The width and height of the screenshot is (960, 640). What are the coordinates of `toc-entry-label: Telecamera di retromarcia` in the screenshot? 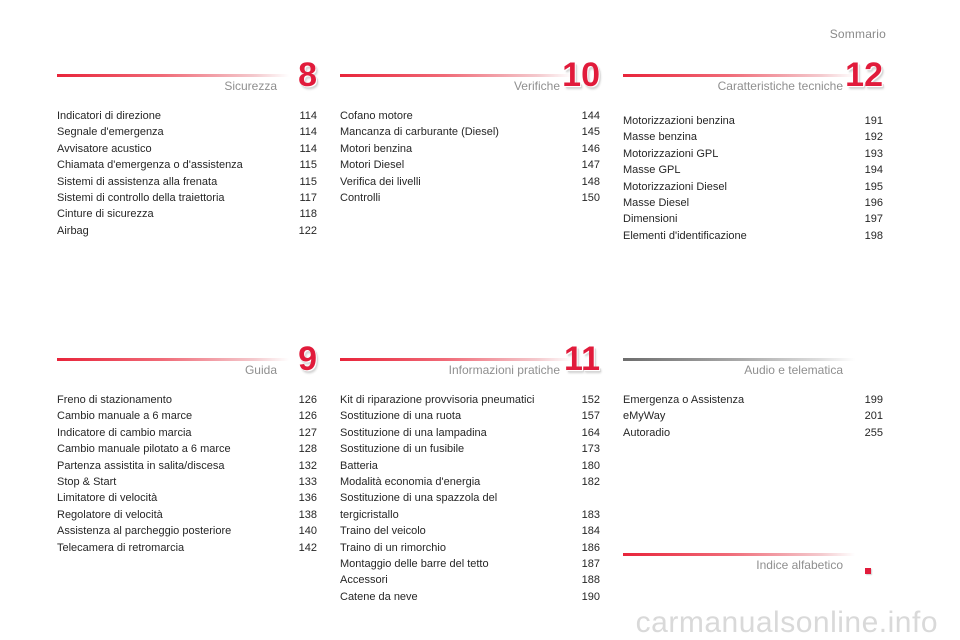 It's located at (121, 547).